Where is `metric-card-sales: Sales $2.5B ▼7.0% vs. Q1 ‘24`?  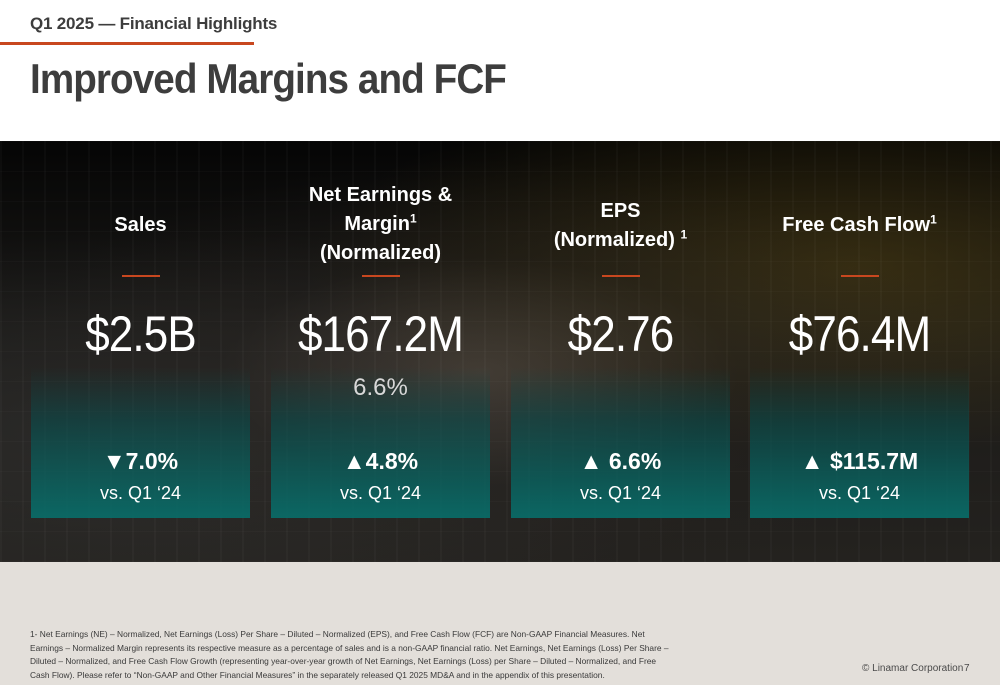
metric-card-sales: Sales $2.5B ▼7.0% vs. Q1 ‘24 is located at coordinates (140, 329).